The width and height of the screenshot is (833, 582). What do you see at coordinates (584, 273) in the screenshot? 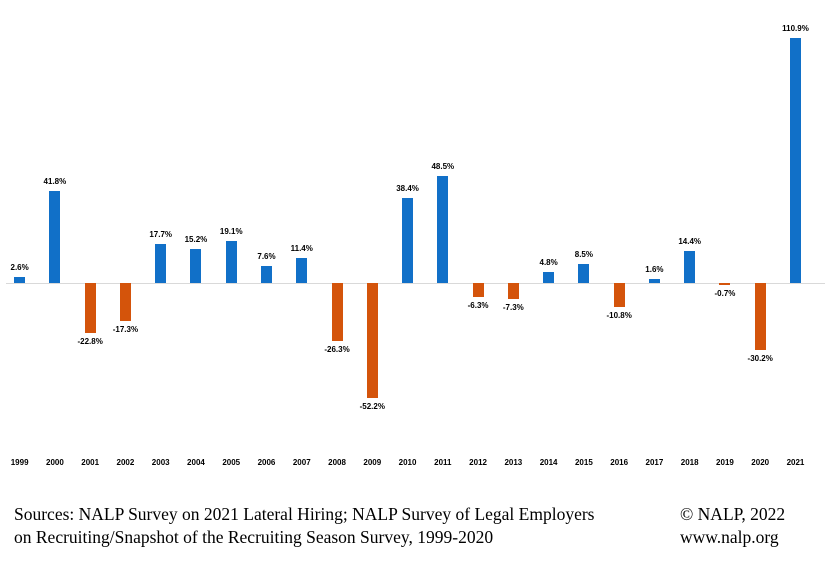
I see `bar-2015` at bounding box center [584, 273].